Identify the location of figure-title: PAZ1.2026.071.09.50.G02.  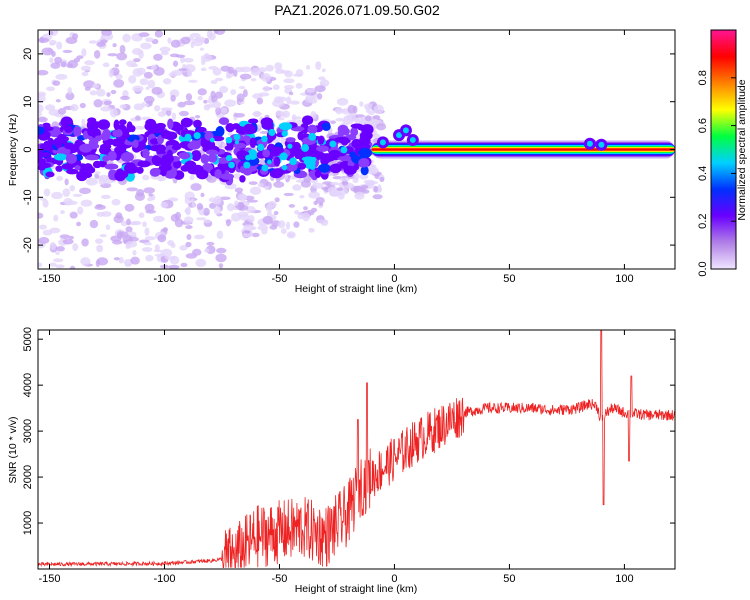
(357, 10).